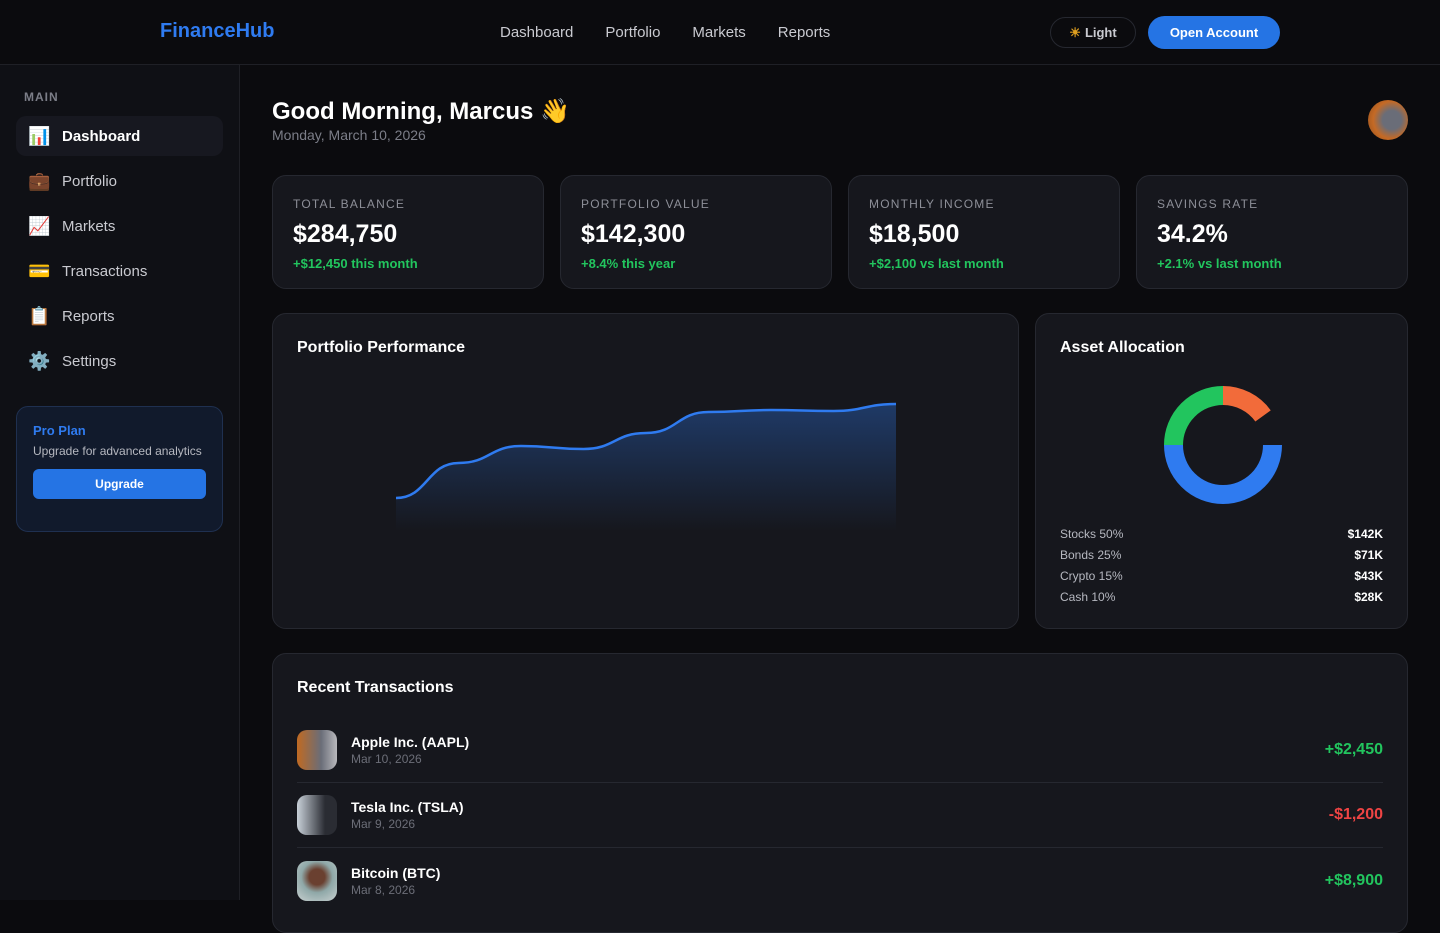  What do you see at coordinates (1272, 232) in the screenshot?
I see `stat-card-savings-rate: SAVINGS RATE 34.2% +2.1% vs last month` at bounding box center [1272, 232].